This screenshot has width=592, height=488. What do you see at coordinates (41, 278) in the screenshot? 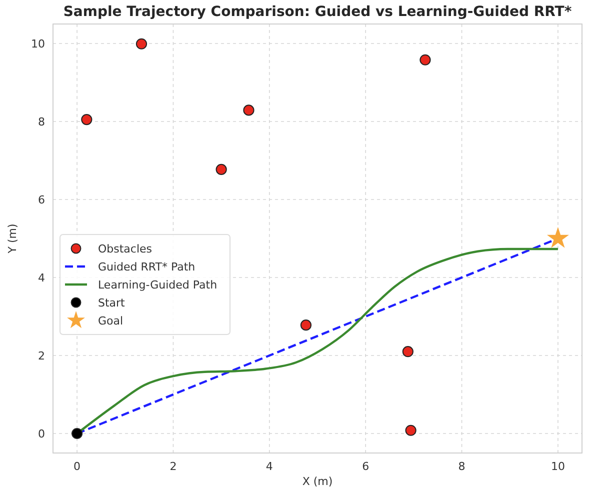
I see `y-tick-label: 4` at bounding box center [41, 278].